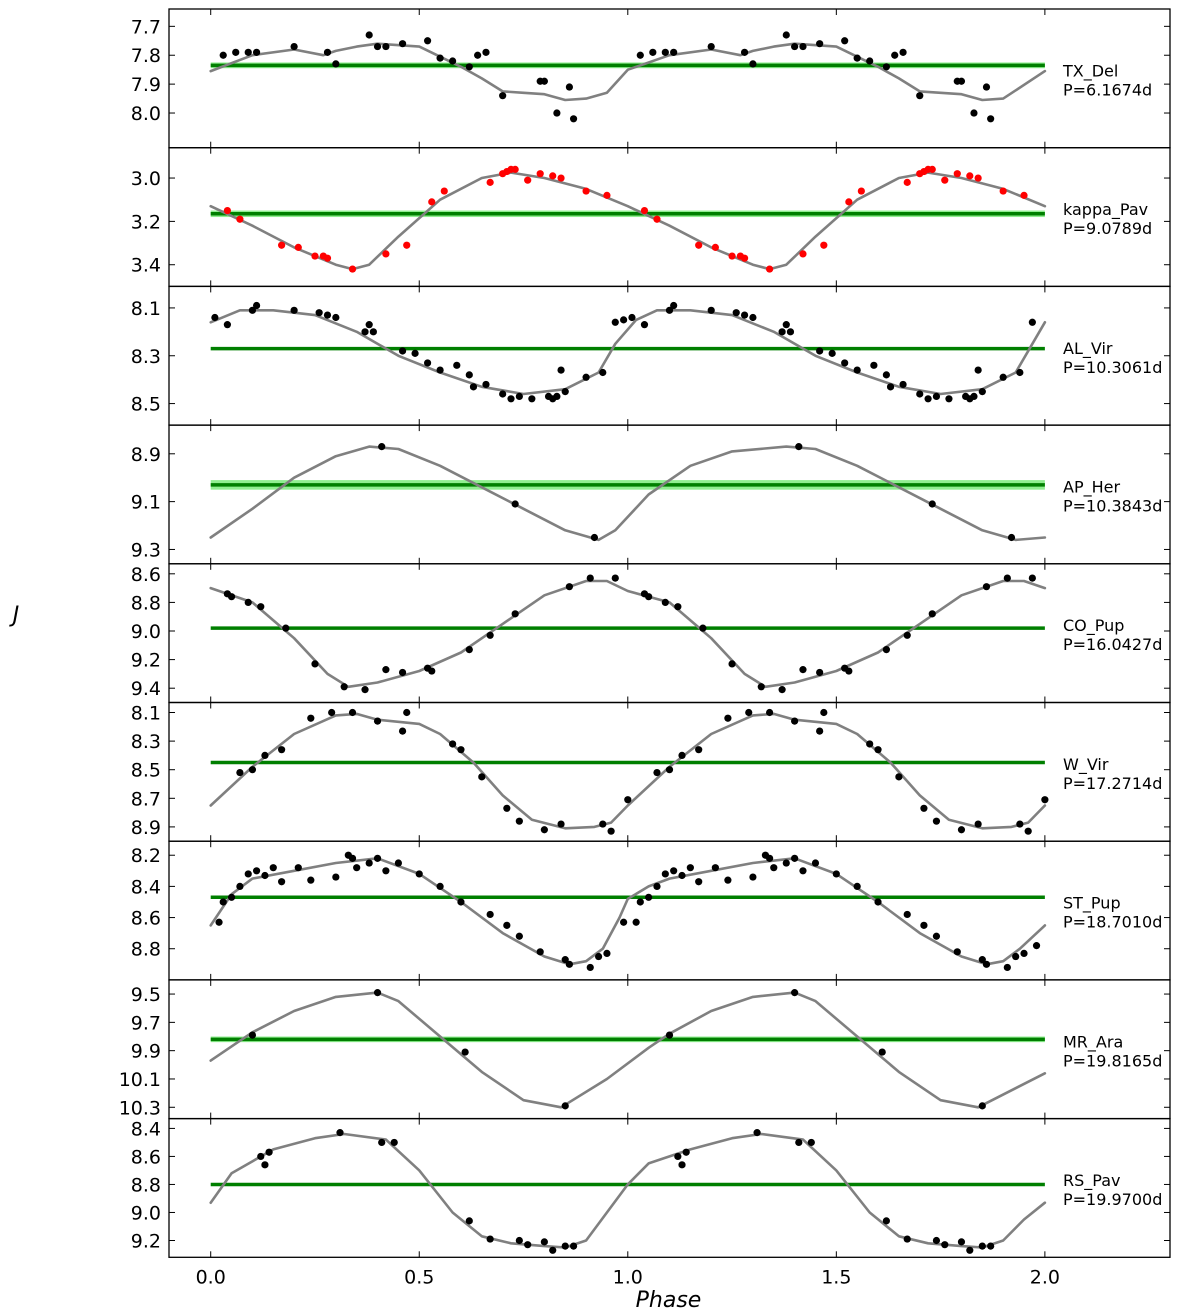 The image size is (1181, 1313). Describe the element at coordinates (628, 1277) in the screenshot. I see `x-tick-label: 1.0` at that location.